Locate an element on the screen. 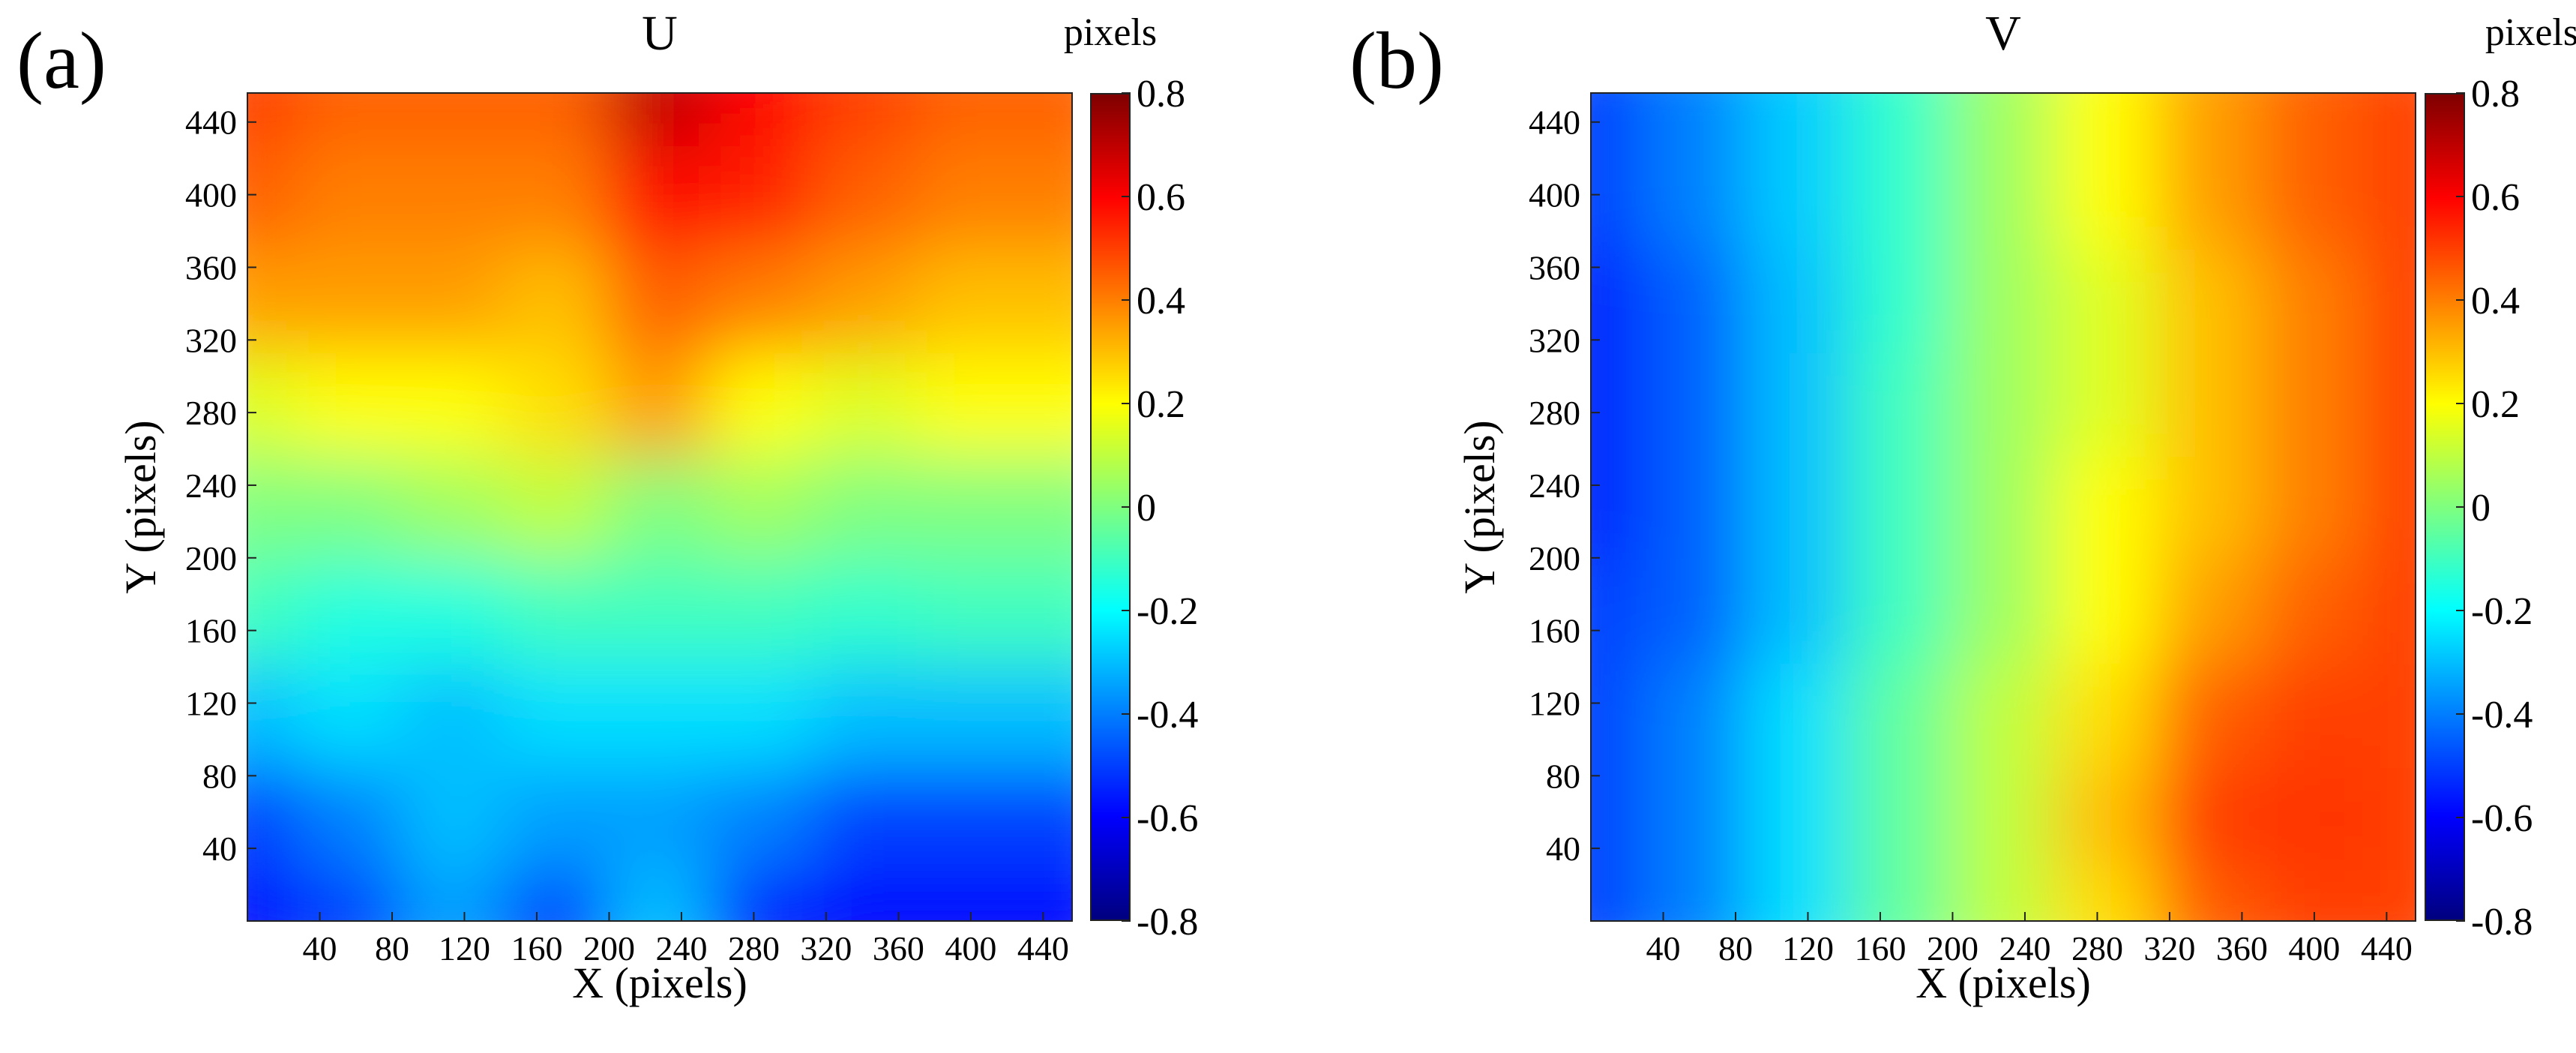 The width and height of the screenshot is (2576, 1053). x-axis-label: X (pixels) is located at coordinates (660, 982).